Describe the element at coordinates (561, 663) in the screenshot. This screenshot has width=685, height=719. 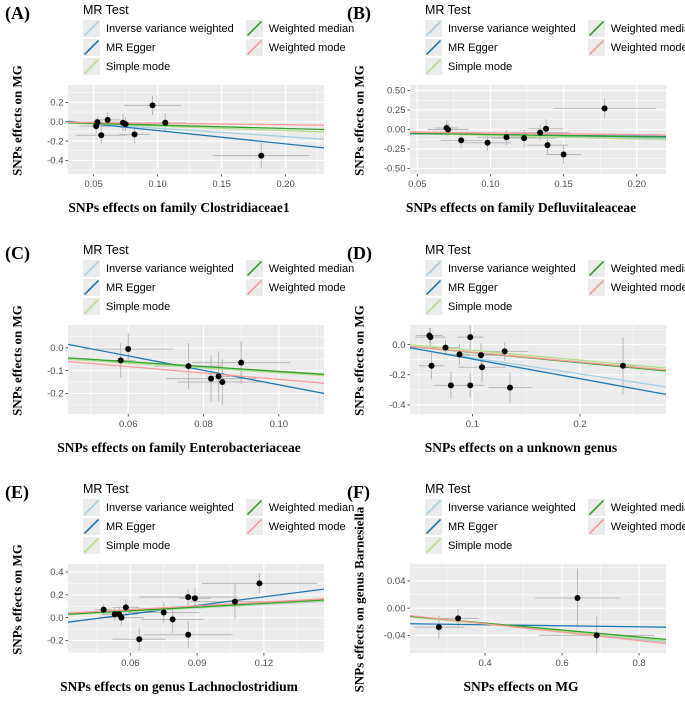
I see `svg-text: 0.6` at that location.